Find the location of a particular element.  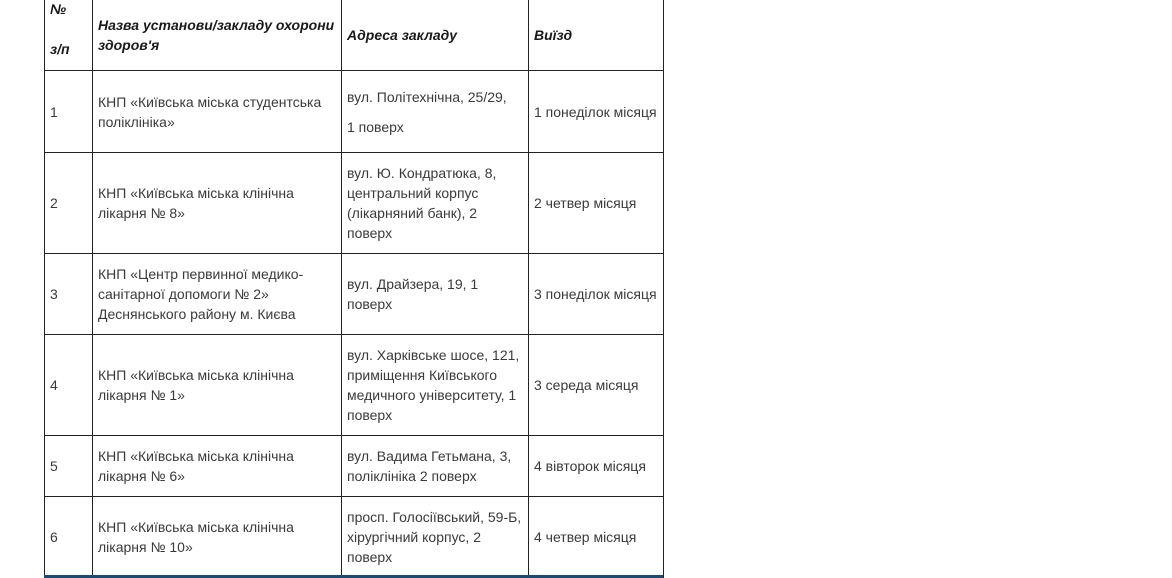

row-number: 1 is located at coordinates (68, 111).